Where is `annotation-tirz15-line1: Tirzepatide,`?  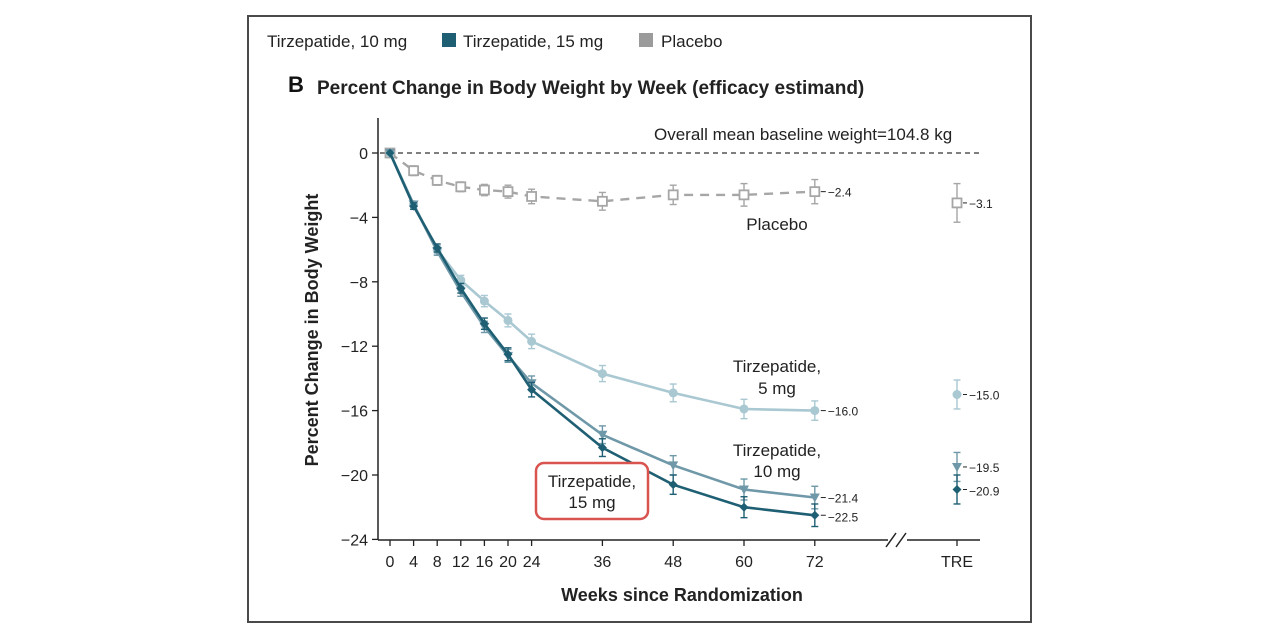 annotation-tirz15-line1: Tirzepatide, is located at coordinates (592, 481).